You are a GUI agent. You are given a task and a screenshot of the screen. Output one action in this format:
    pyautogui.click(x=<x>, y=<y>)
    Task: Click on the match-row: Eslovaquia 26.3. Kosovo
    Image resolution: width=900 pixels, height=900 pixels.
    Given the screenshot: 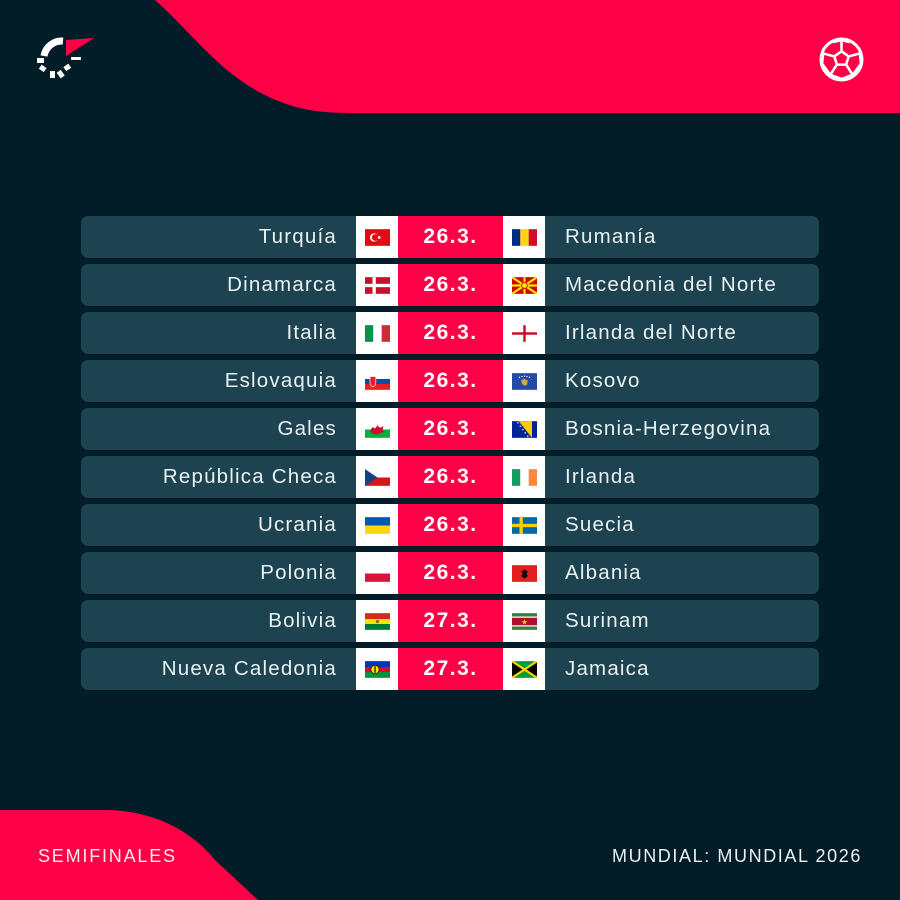 What is the action you would take?
    pyautogui.click(x=450, y=381)
    